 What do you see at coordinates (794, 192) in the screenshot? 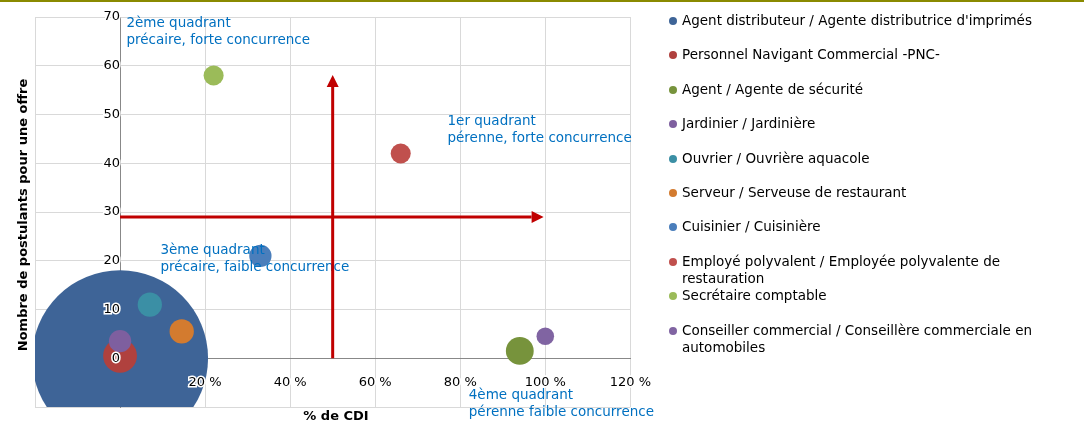
I see `legend-label: Serveur / Serveuse de restaurant` at bounding box center [794, 192].